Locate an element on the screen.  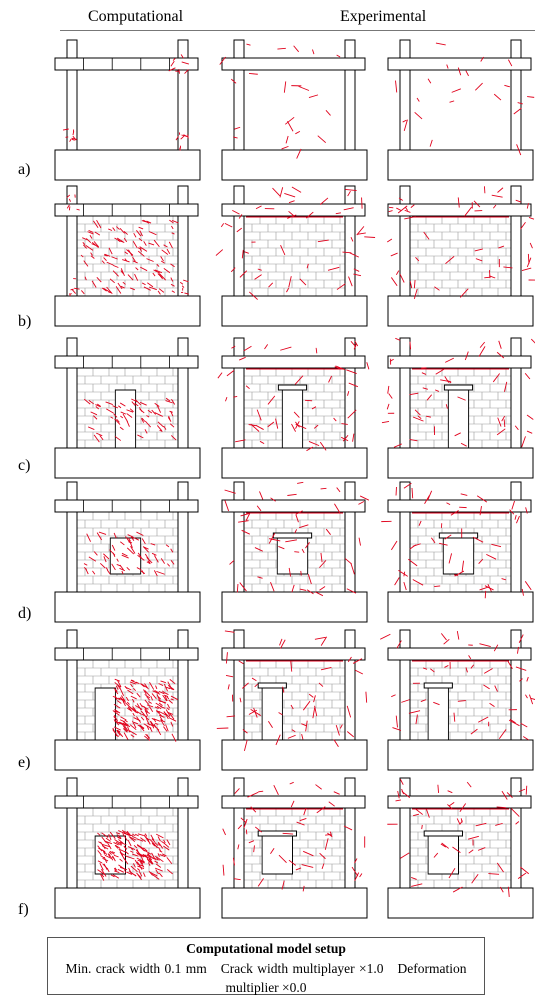
min-crack-width: Min. crack width 0.1 mm is located at coordinates (135, 968).